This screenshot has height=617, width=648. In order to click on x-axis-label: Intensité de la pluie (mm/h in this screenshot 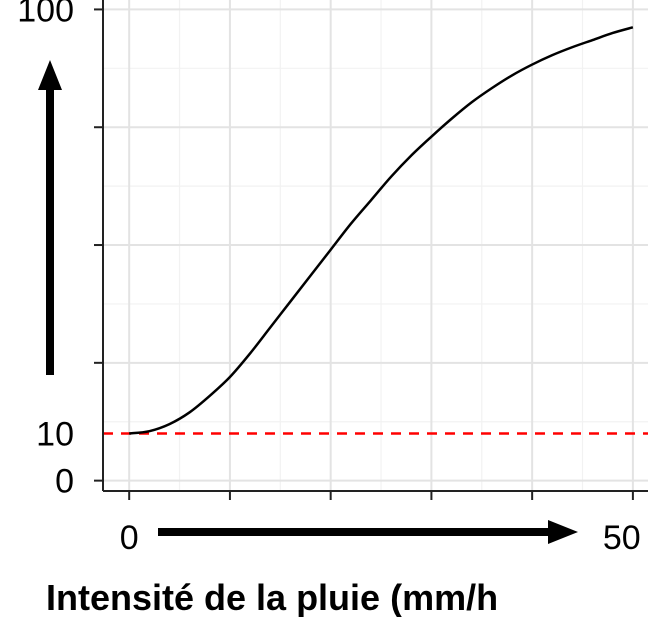, I will do `click(272, 597)`.